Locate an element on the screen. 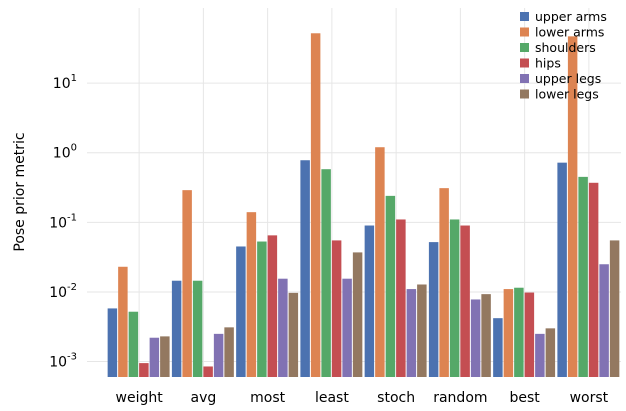 Image resolution: width=626 pixels, height=411 pixels. bar-hips-avg is located at coordinates (208, 371).